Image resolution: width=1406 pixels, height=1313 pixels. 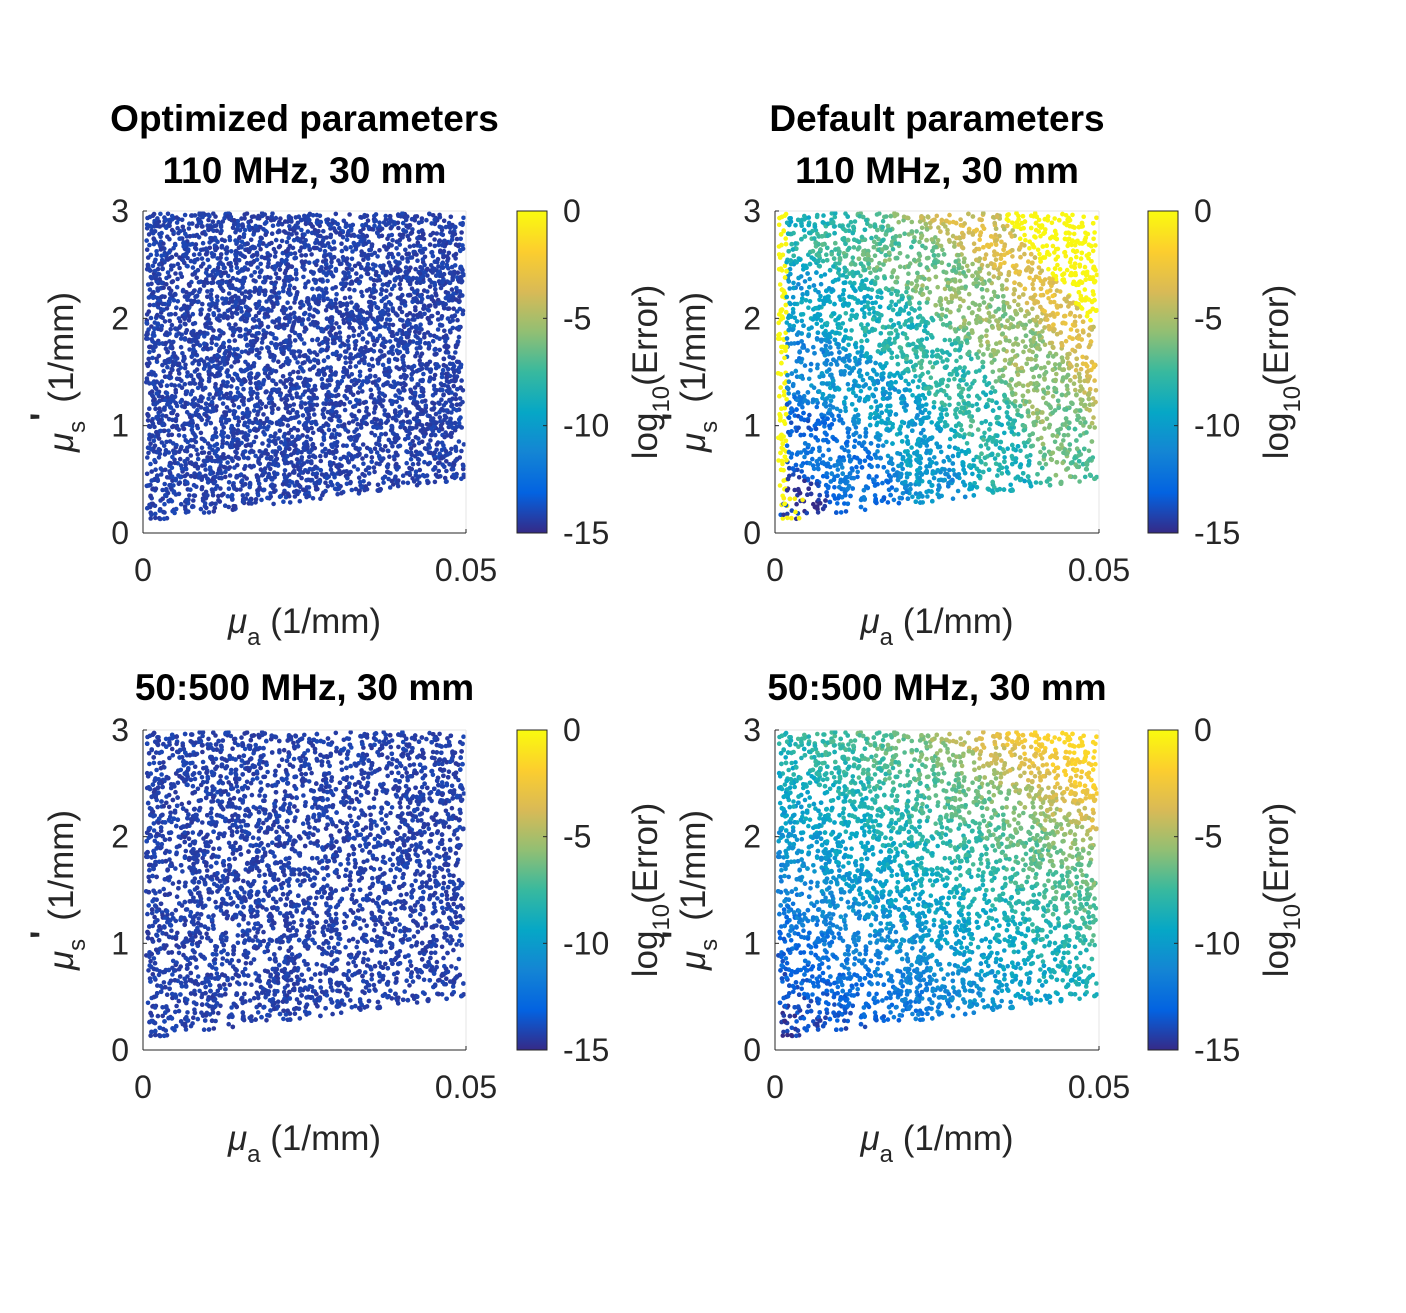 What do you see at coordinates (572, 211) in the screenshot?
I see `colorbar-tick-label: 0` at bounding box center [572, 211].